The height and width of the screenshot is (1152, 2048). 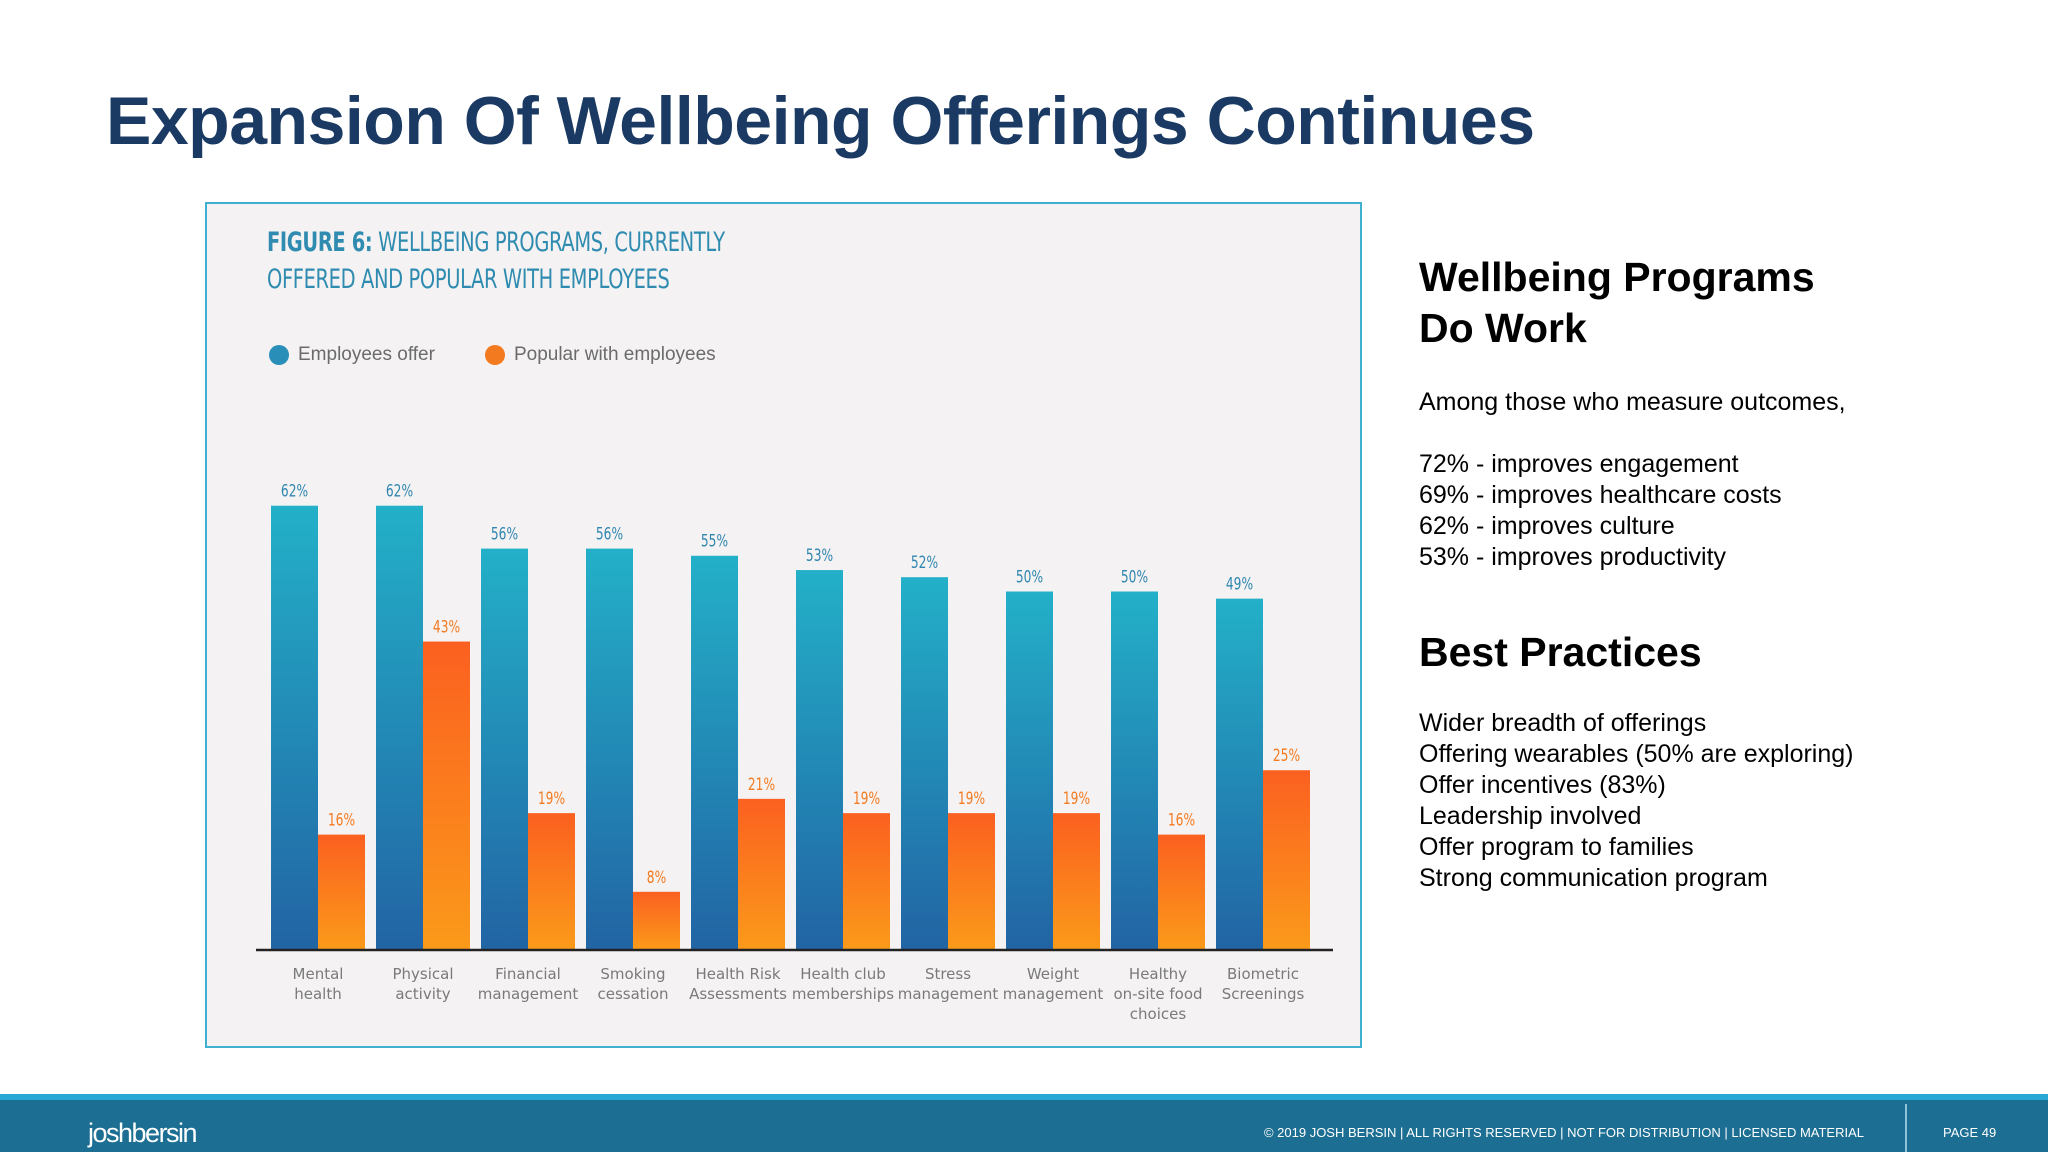 What do you see at coordinates (1286, 756) in the screenshot?
I see `data-label-popular: 25%` at bounding box center [1286, 756].